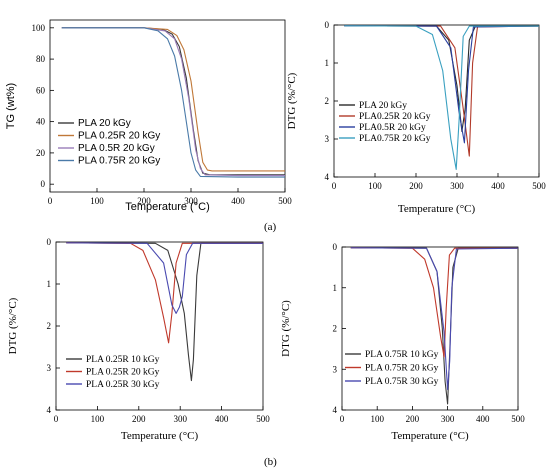 The width and height of the screenshot is (550, 474). What do you see at coordinates (270, 227) in the screenshot?
I see `caption-a: (a)` at bounding box center [270, 227].